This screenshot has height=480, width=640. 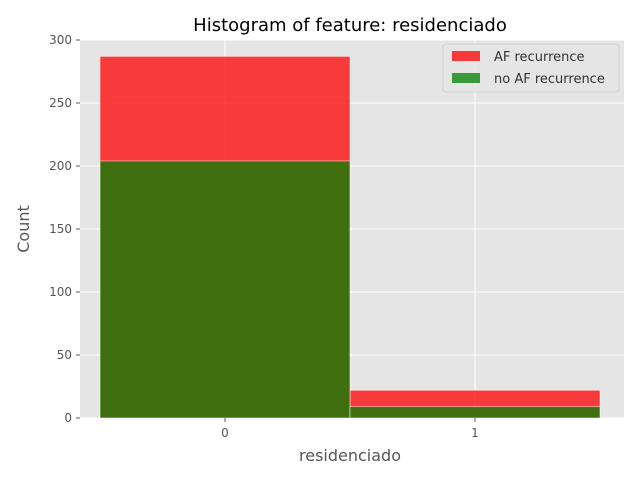 What do you see at coordinates (68, 418) in the screenshot?
I see `y-tick-label: 0` at bounding box center [68, 418].